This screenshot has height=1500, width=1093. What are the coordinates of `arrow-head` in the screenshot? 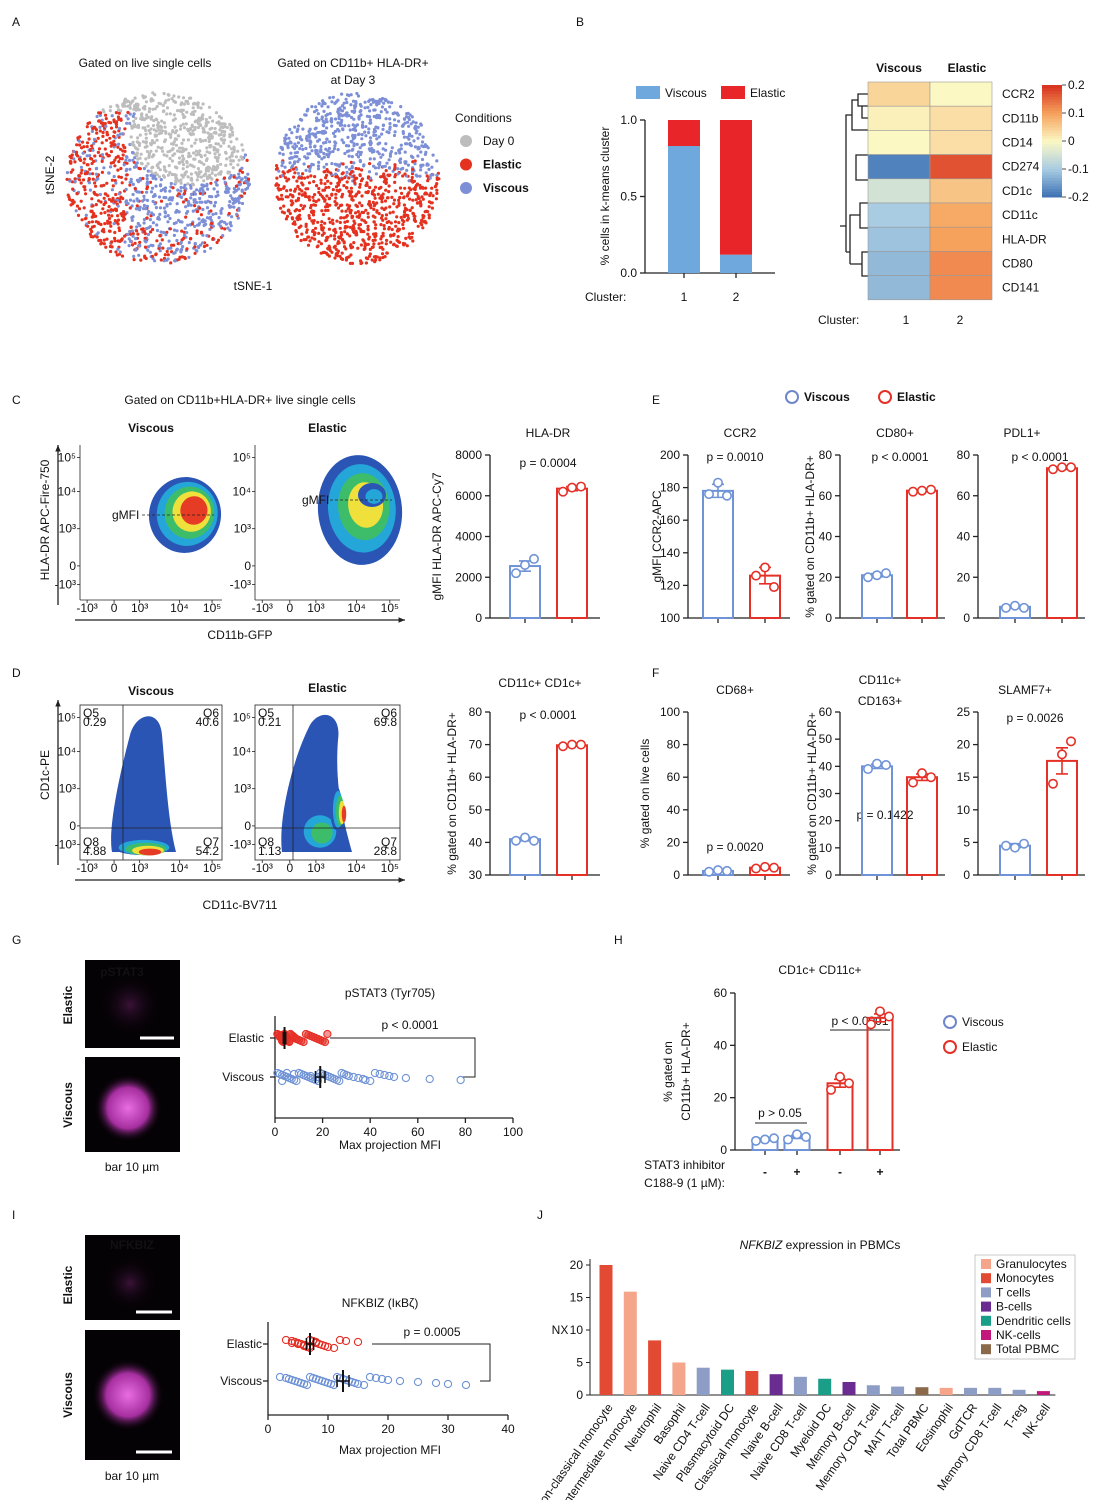 It's located at (401, 880).